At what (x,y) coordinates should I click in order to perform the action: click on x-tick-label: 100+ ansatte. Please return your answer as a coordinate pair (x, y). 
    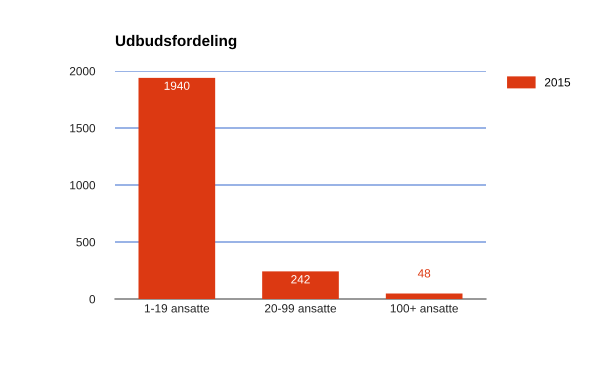
    Looking at the image, I should click on (424, 308).